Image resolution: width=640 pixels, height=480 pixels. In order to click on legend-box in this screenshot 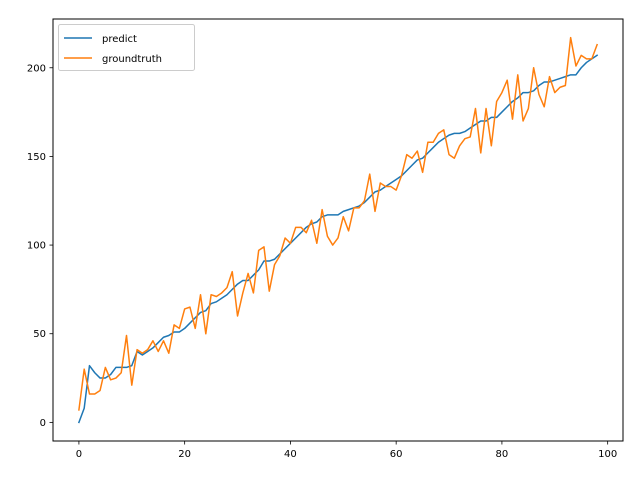, I will do `click(126, 47)`.